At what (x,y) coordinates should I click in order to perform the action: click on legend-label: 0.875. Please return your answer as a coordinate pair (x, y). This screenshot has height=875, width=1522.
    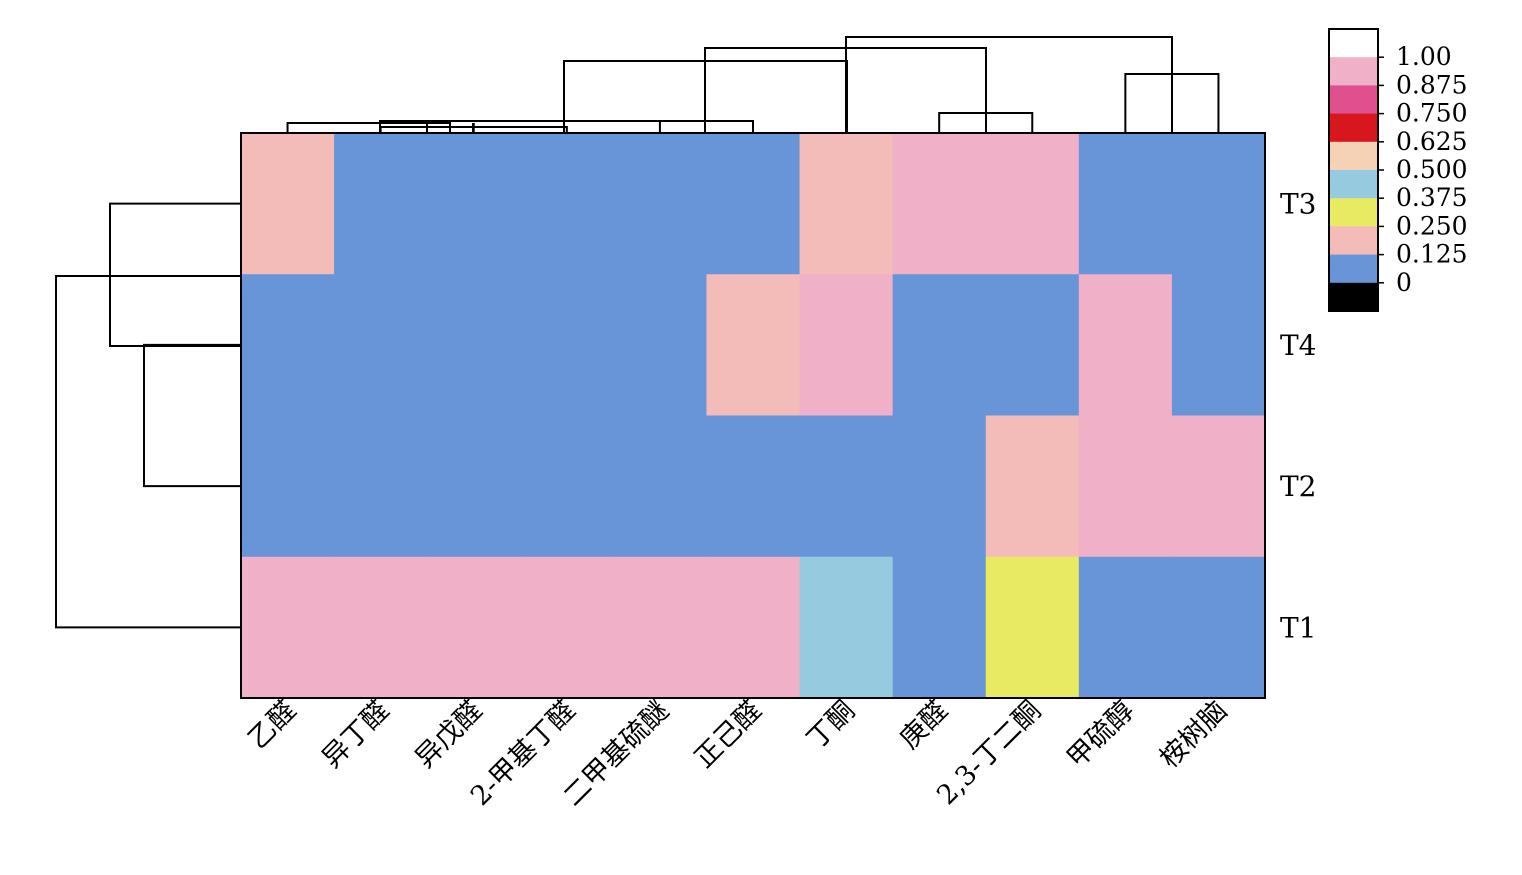
    Looking at the image, I should click on (1432, 84).